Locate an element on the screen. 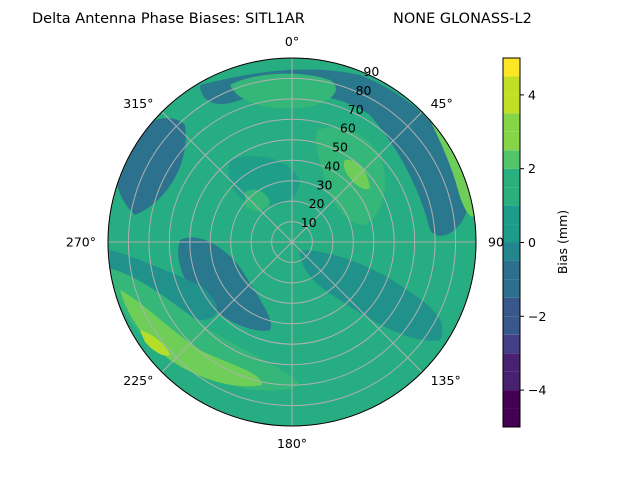 The image size is (640, 480). angle-tick-label: 180° is located at coordinates (292, 443).